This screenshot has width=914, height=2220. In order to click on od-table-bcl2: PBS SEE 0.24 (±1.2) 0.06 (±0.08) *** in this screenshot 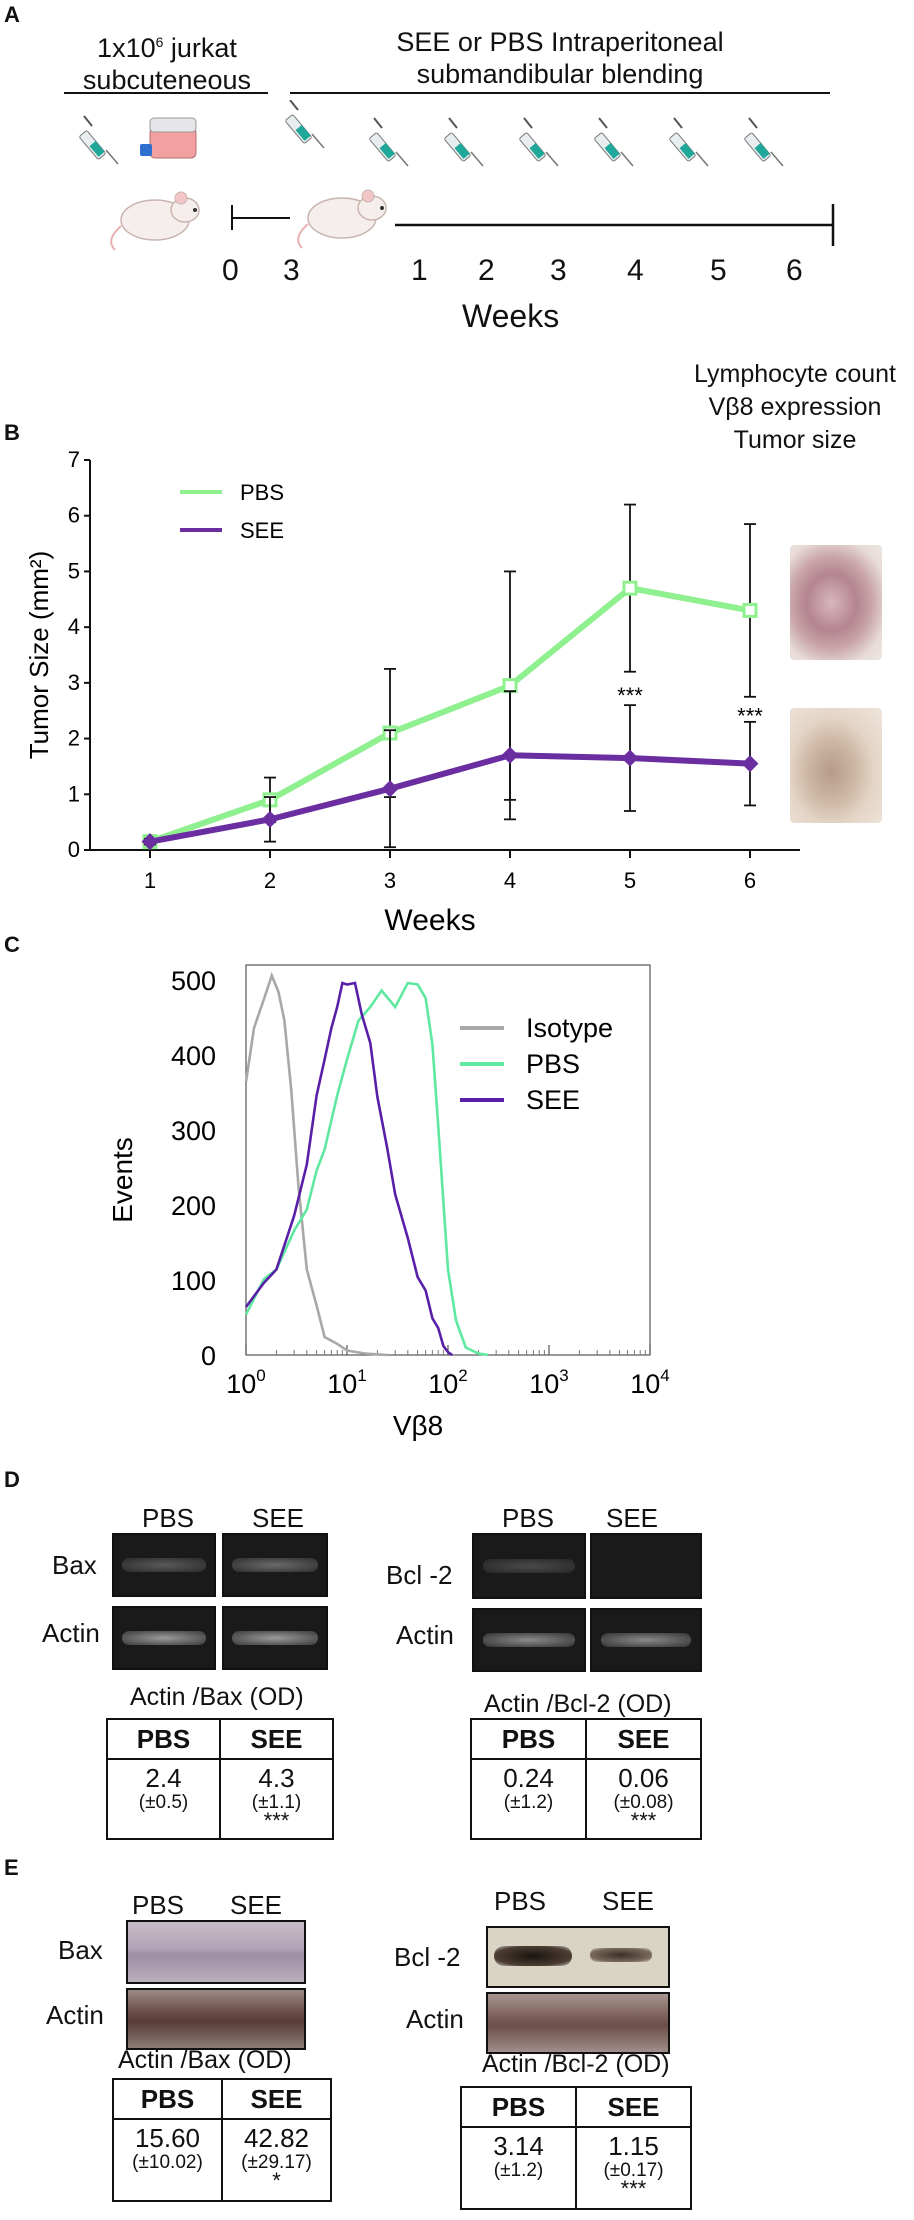, I will do `click(586, 1779)`.